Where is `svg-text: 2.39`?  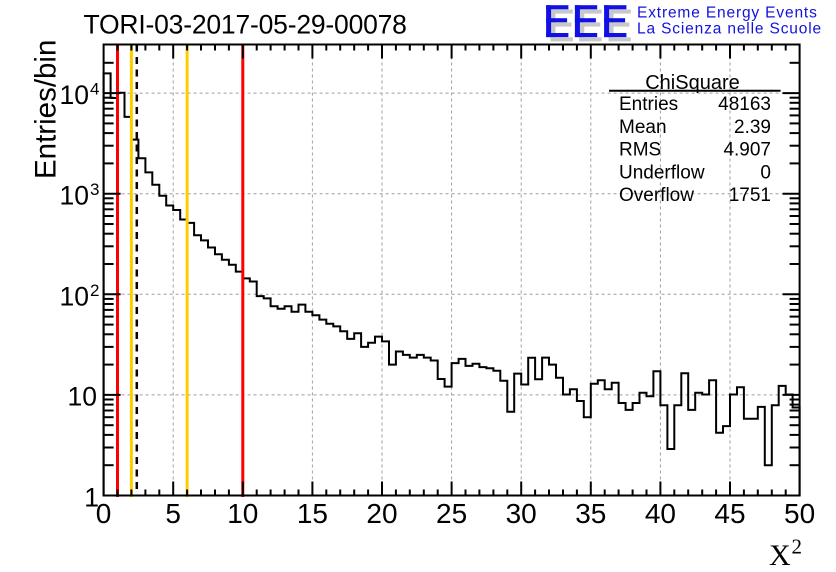 svg-text: 2.39 is located at coordinates (752, 127).